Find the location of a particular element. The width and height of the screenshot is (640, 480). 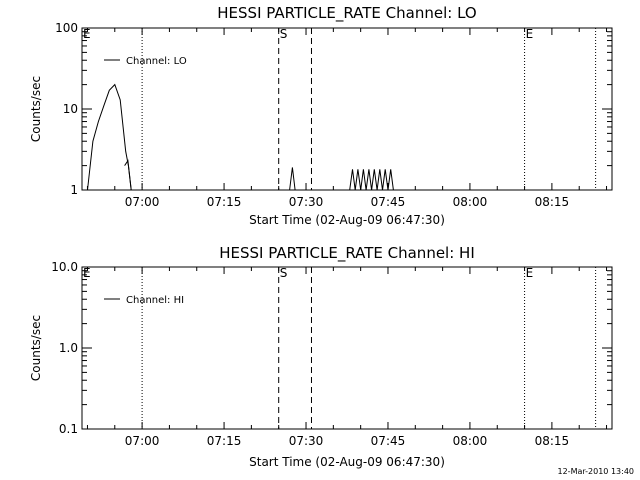

y-tick-label: 1 is located at coordinates (74, 190).